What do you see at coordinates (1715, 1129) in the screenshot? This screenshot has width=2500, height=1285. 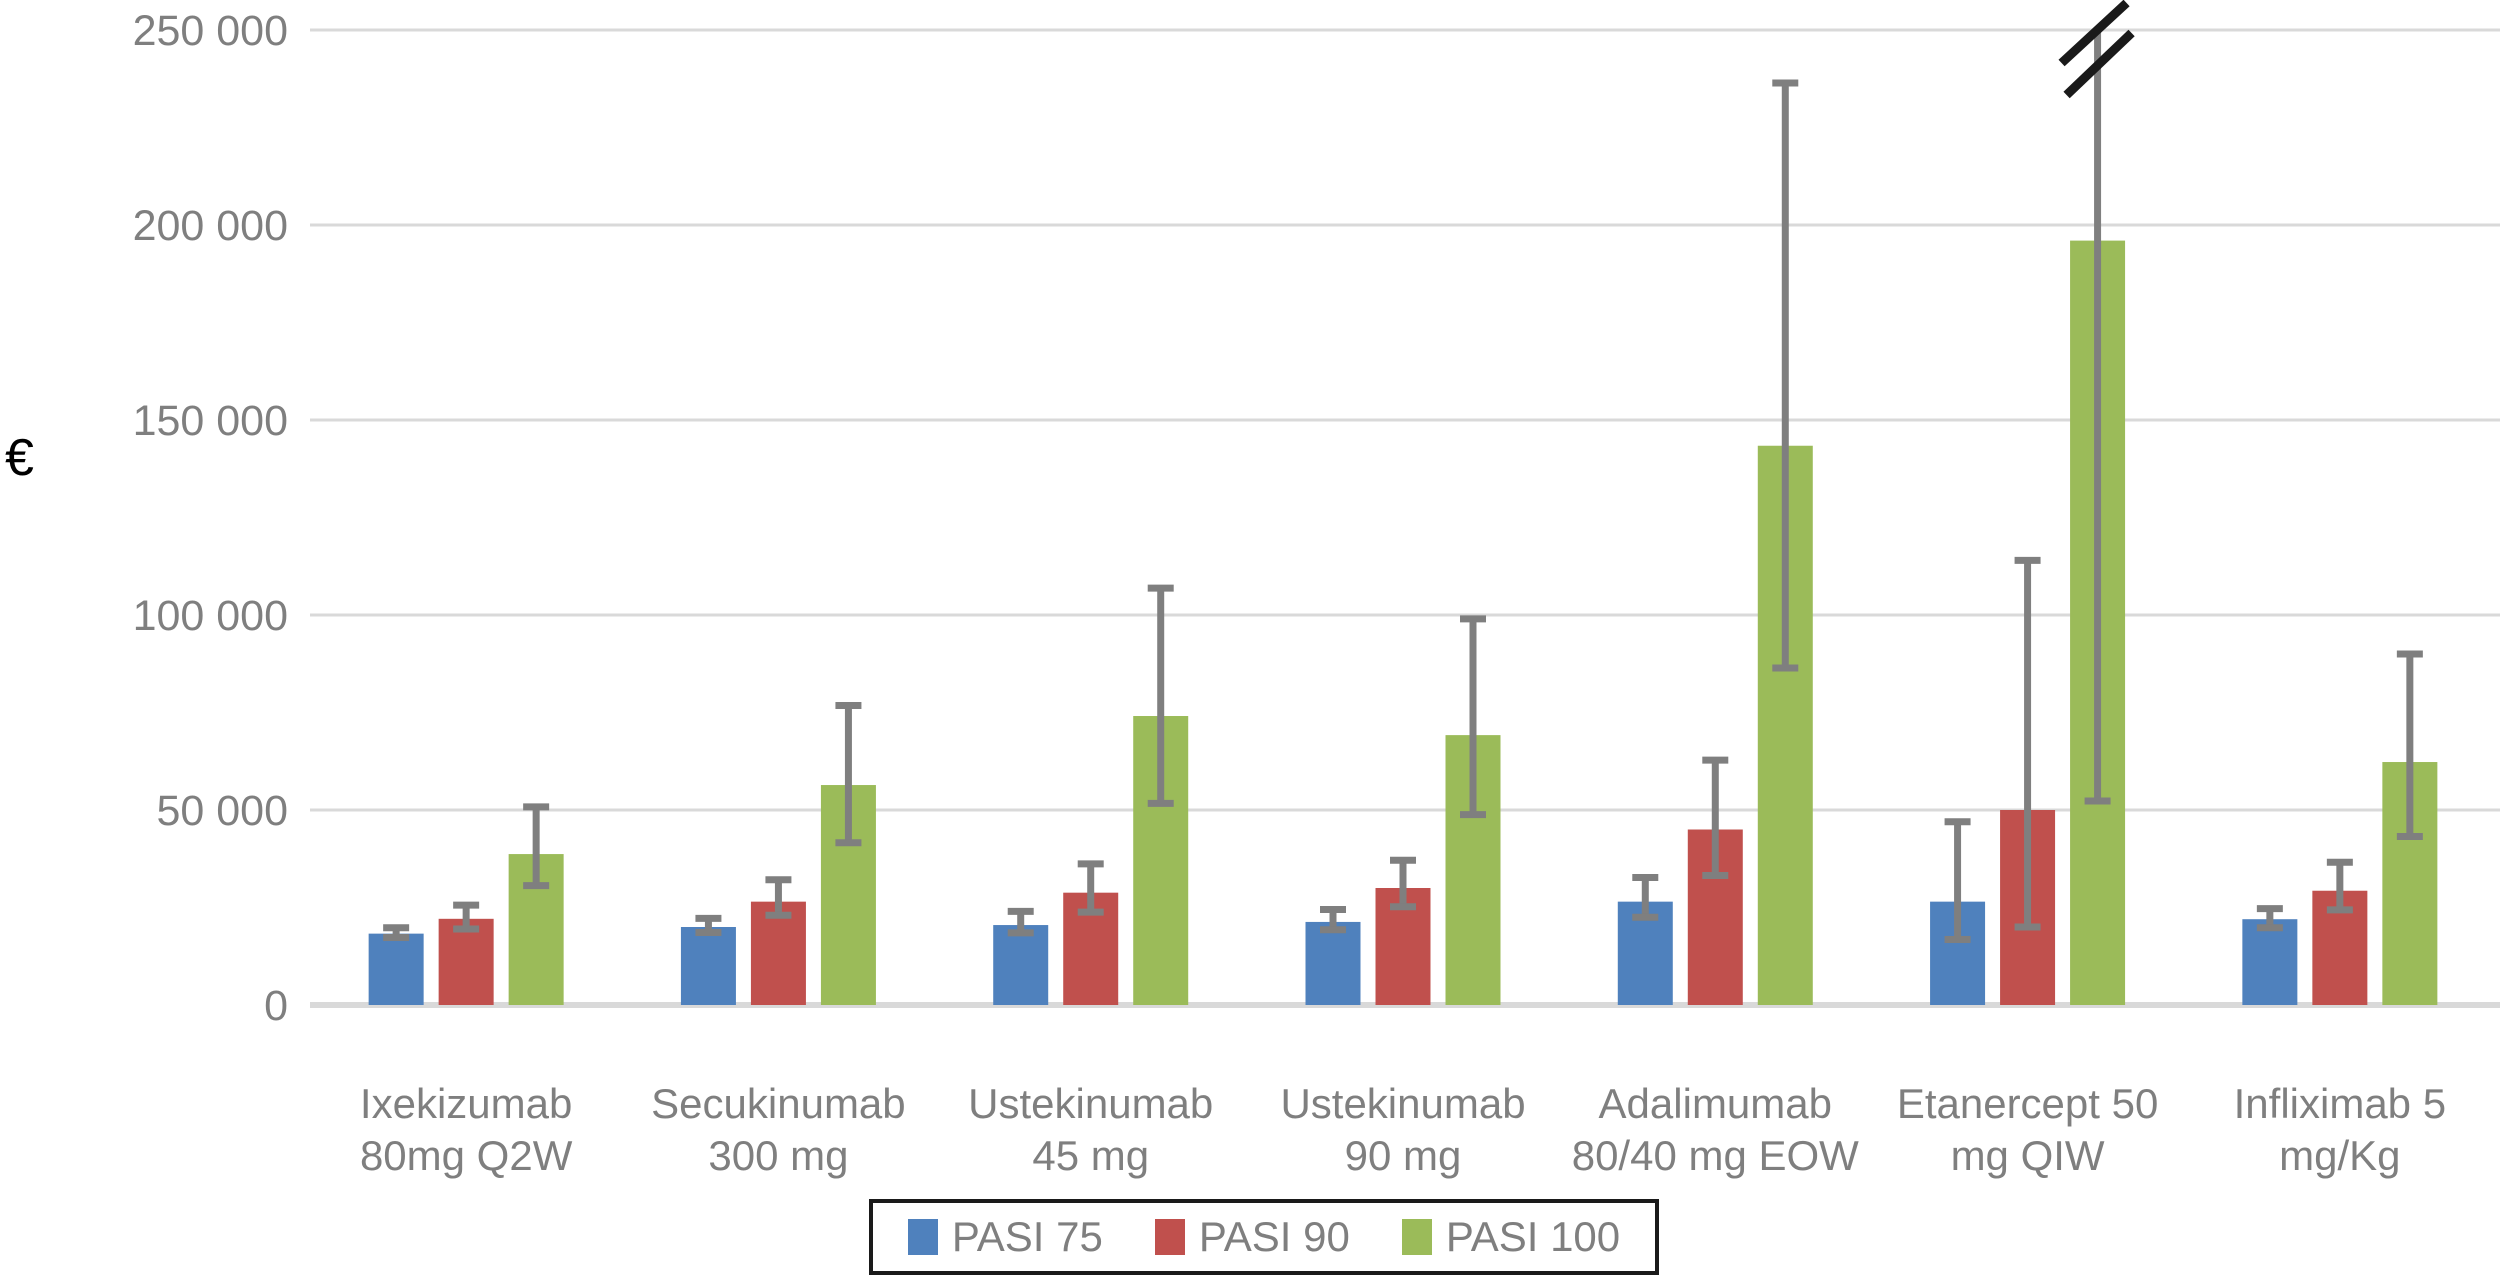 I see `x-category-label: Adalimumab 80/40 mg EOW` at bounding box center [1715, 1129].